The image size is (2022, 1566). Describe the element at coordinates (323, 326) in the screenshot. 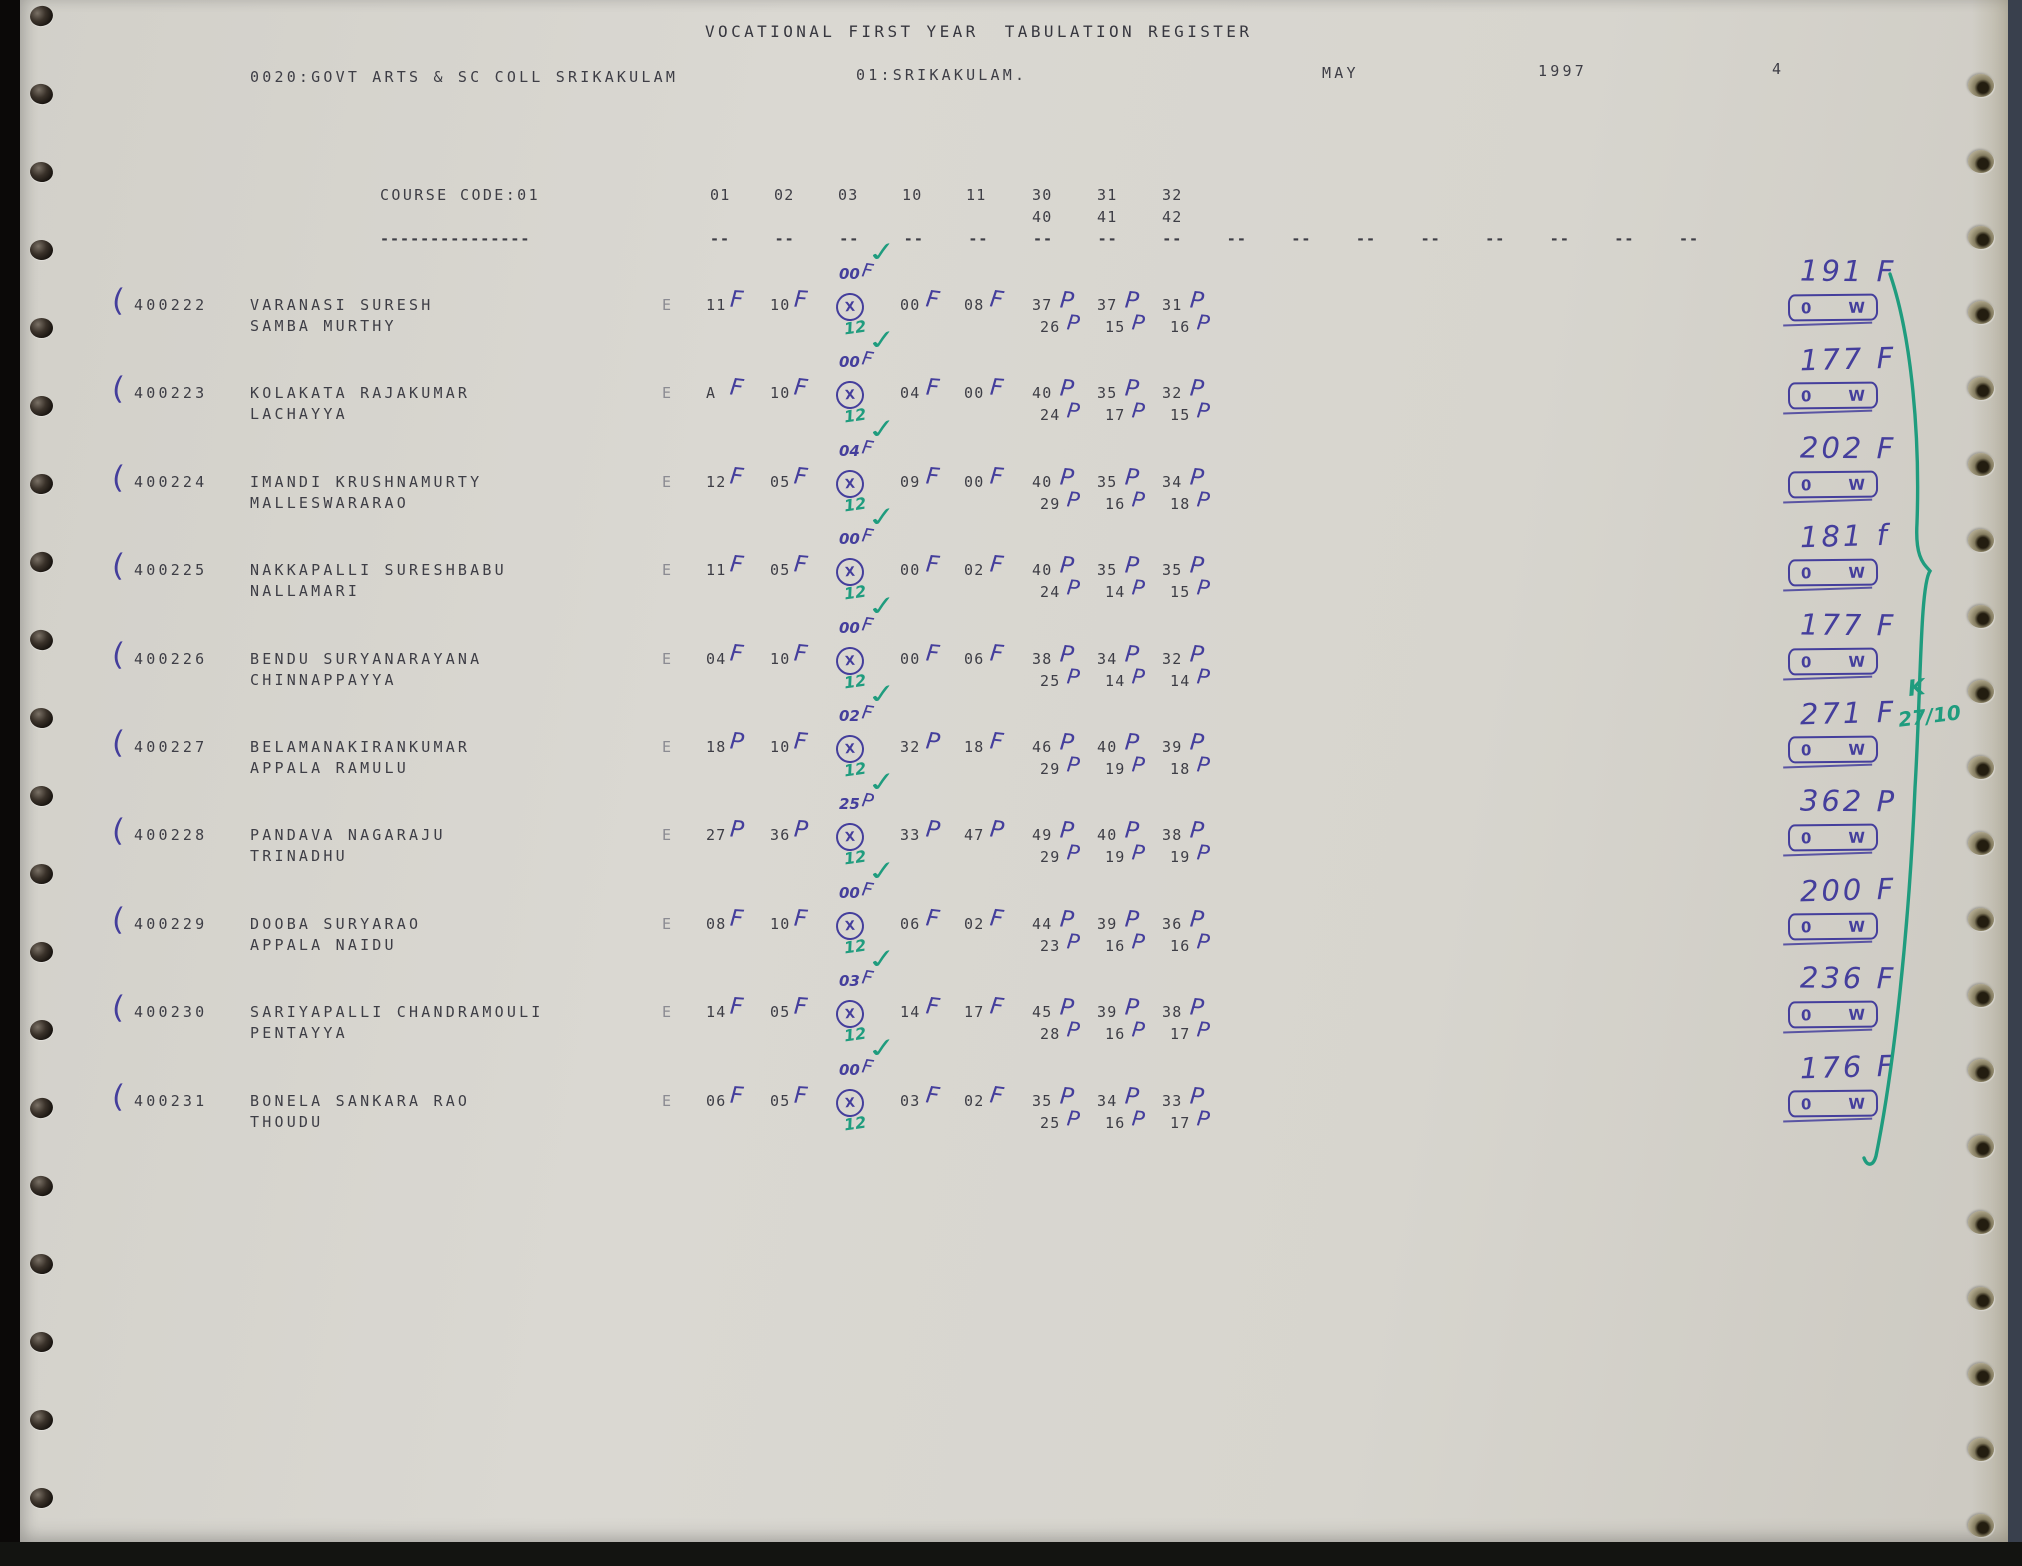

I see `father-name: SAMBA MURTHY` at that location.